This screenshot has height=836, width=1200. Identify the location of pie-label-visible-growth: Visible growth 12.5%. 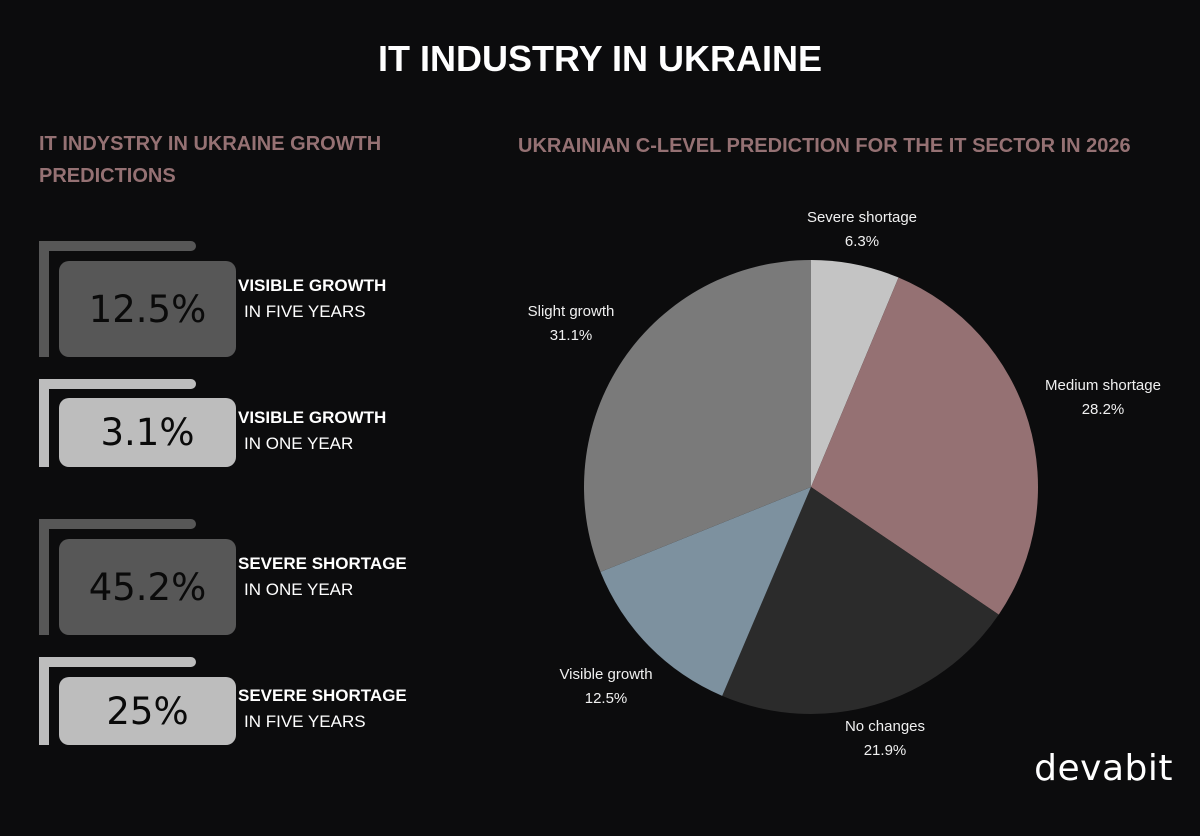
(605, 687).